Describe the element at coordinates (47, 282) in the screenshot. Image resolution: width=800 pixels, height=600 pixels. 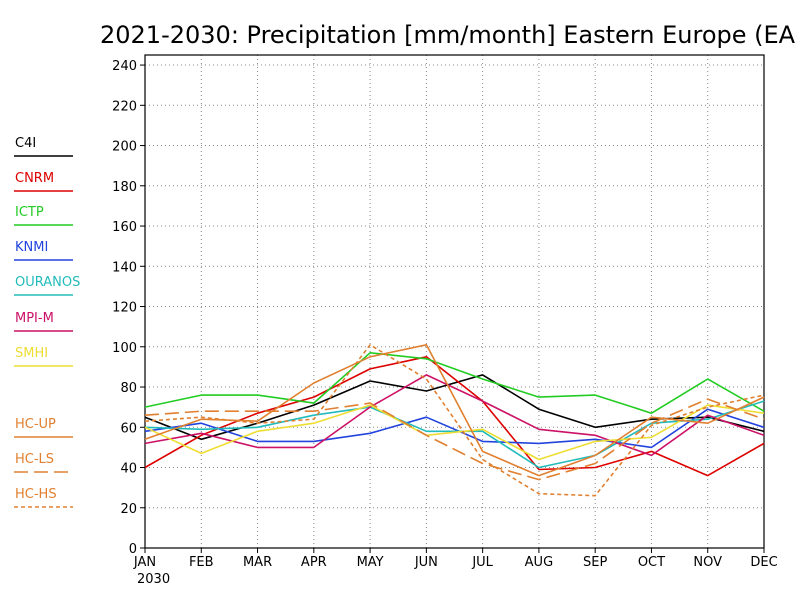
I see `legend-label-ouranos: OURANOS` at that location.